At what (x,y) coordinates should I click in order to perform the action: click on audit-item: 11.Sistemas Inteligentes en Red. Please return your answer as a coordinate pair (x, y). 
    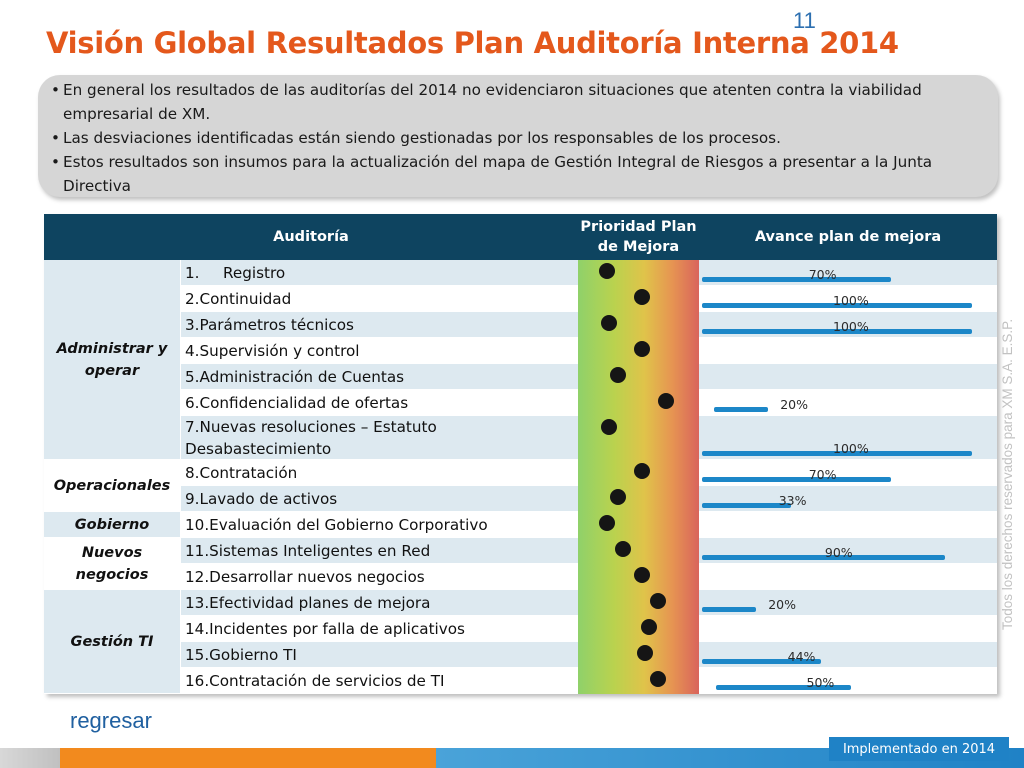
    Looking at the image, I should click on (379, 551).